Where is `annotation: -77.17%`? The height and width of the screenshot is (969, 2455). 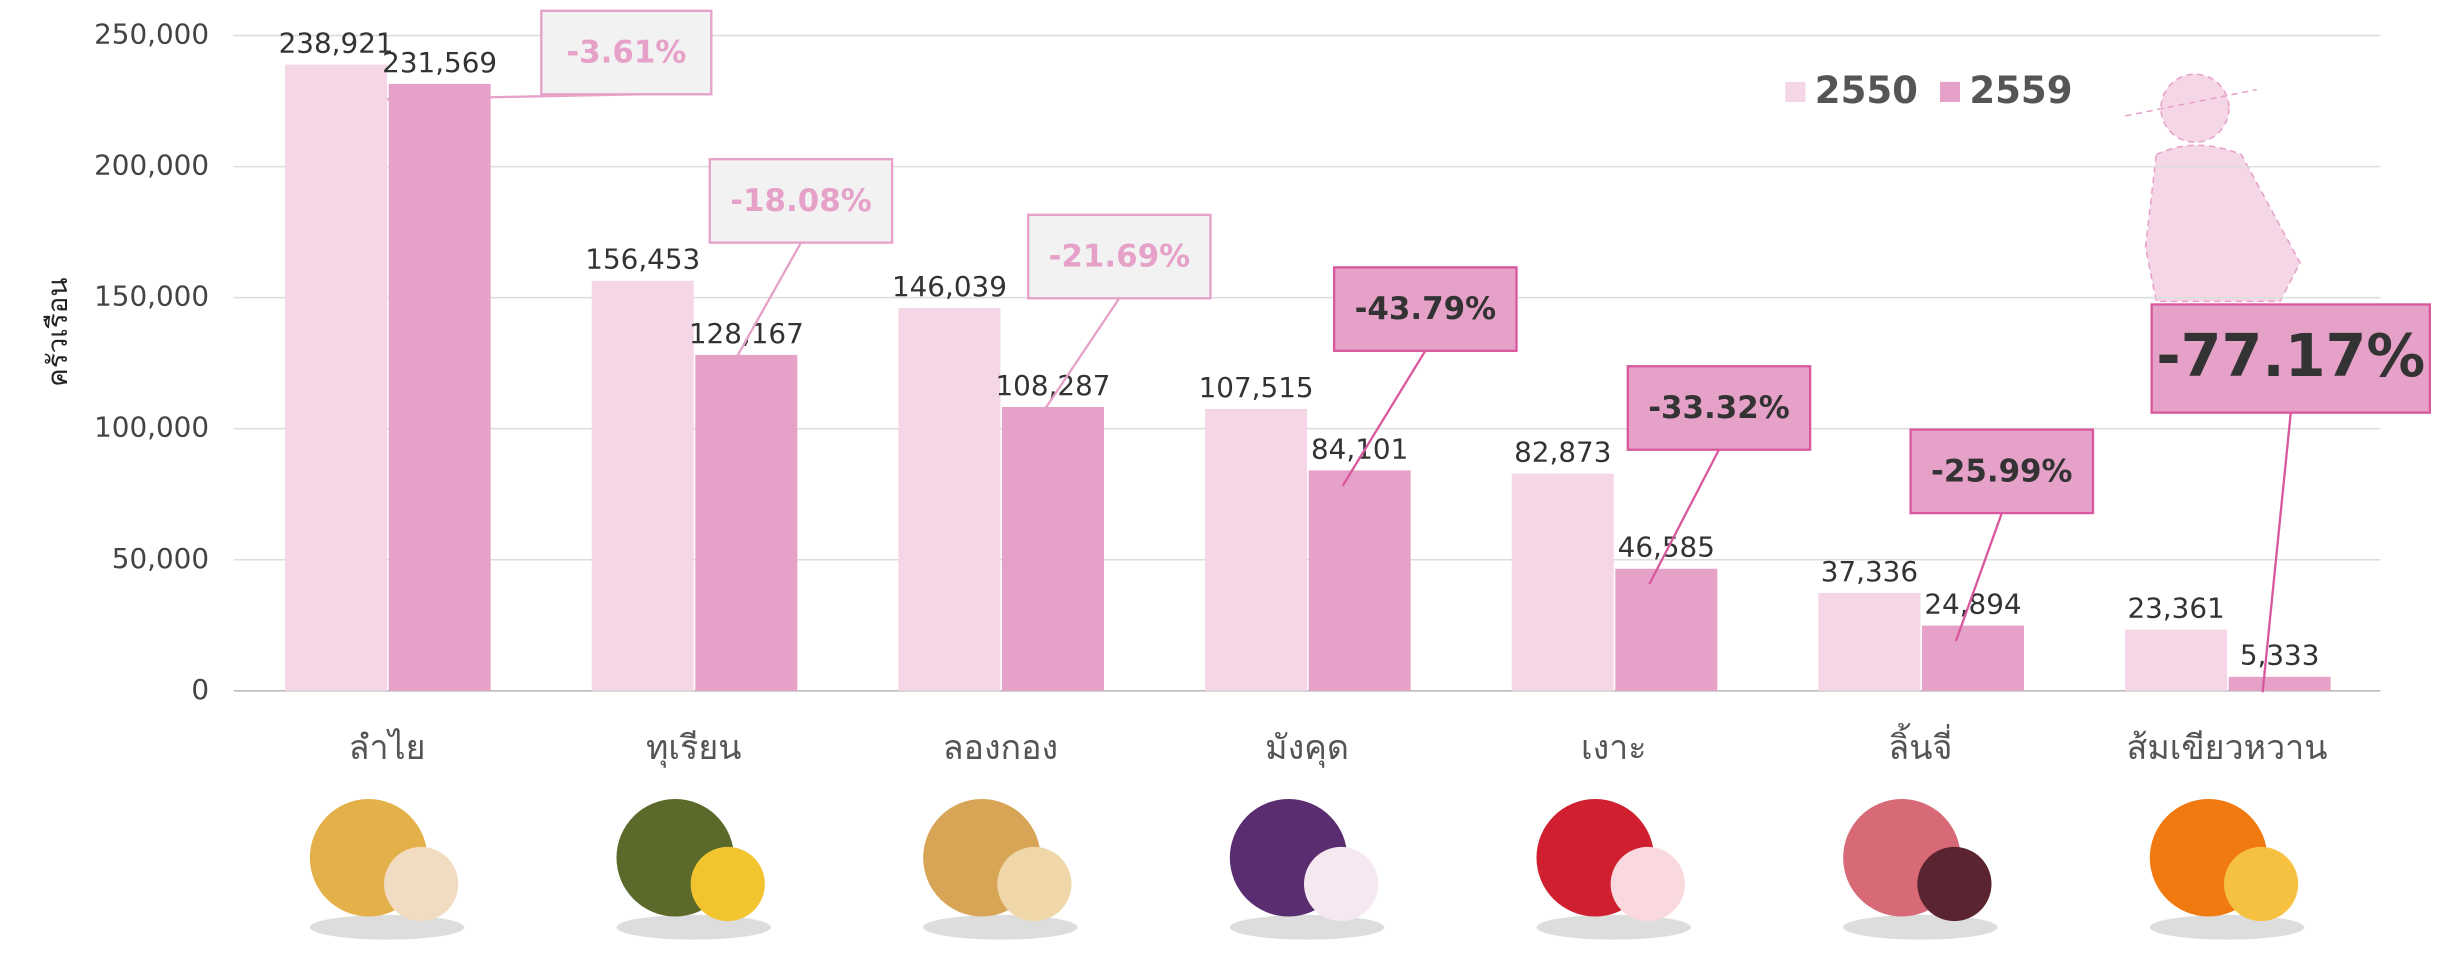
annotation: -77.17% is located at coordinates (2290, 355).